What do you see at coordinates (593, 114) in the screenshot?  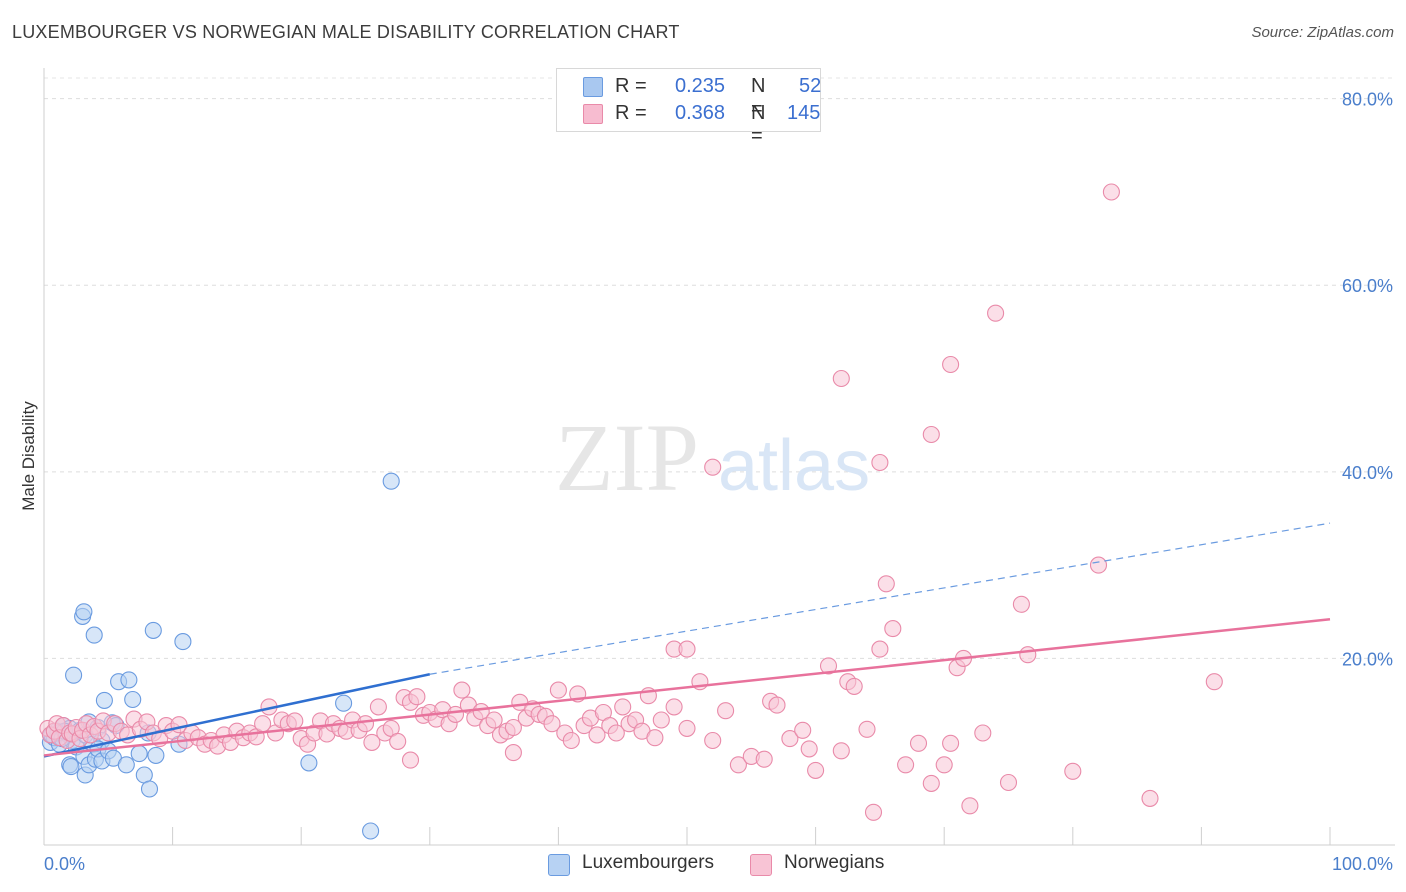 I see `legend-swatch-pink` at bounding box center [593, 114].